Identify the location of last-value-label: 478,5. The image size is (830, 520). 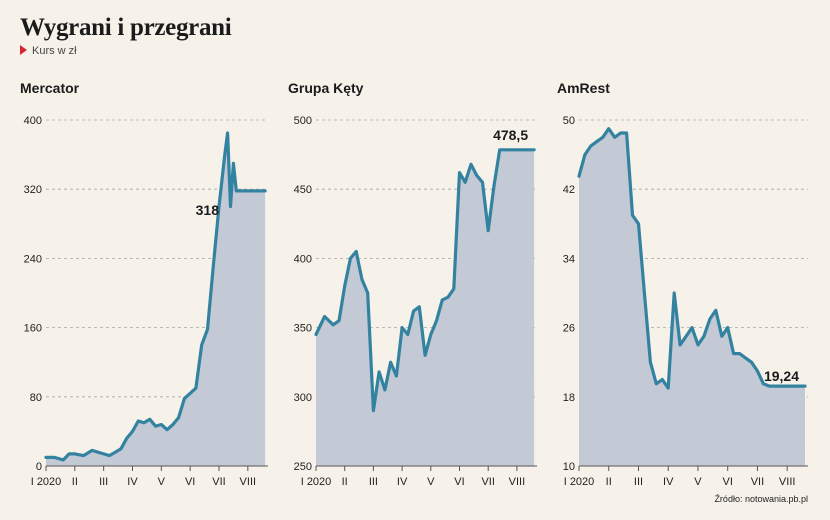
(510, 135).